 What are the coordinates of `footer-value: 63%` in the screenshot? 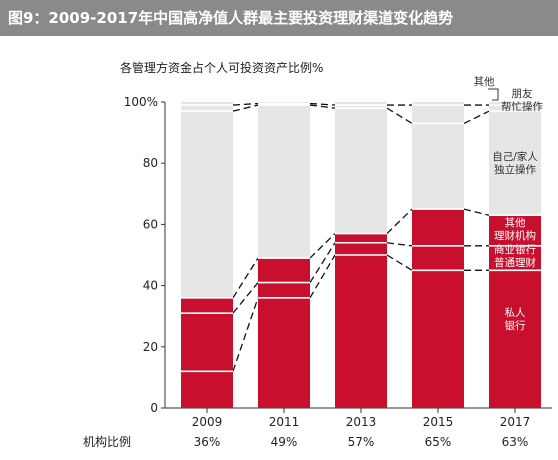 It's located at (515, 442).